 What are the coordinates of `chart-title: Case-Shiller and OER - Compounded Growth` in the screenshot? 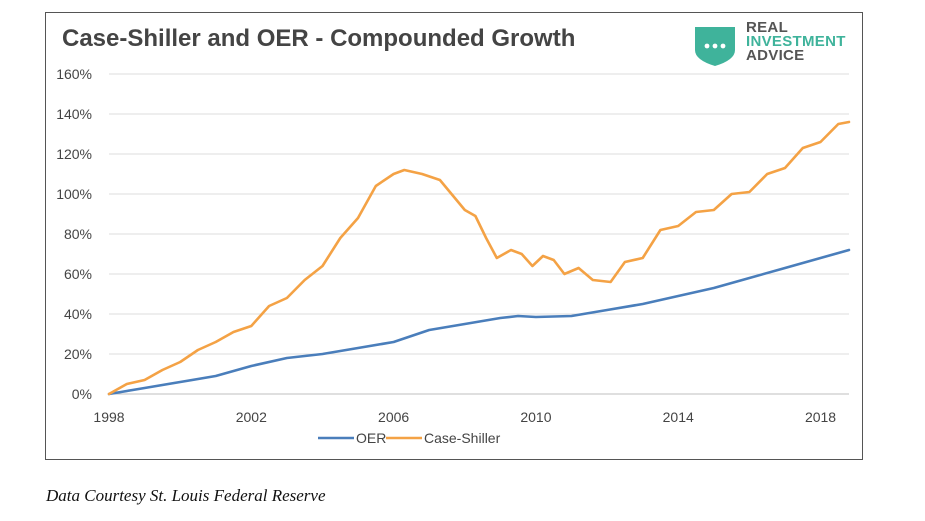 It's located at (319, 38).